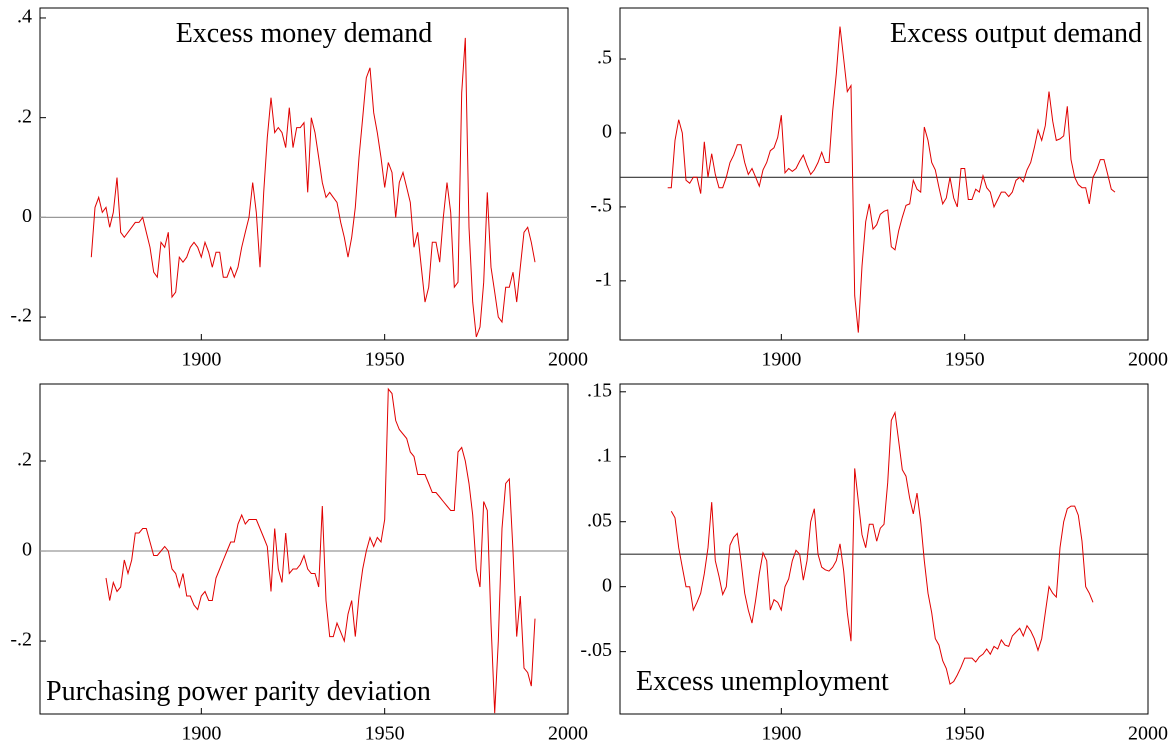 The width and height of the screenshot is (1176, 751). I want to click on panel-title: Excess money demand, so click(304, 33).